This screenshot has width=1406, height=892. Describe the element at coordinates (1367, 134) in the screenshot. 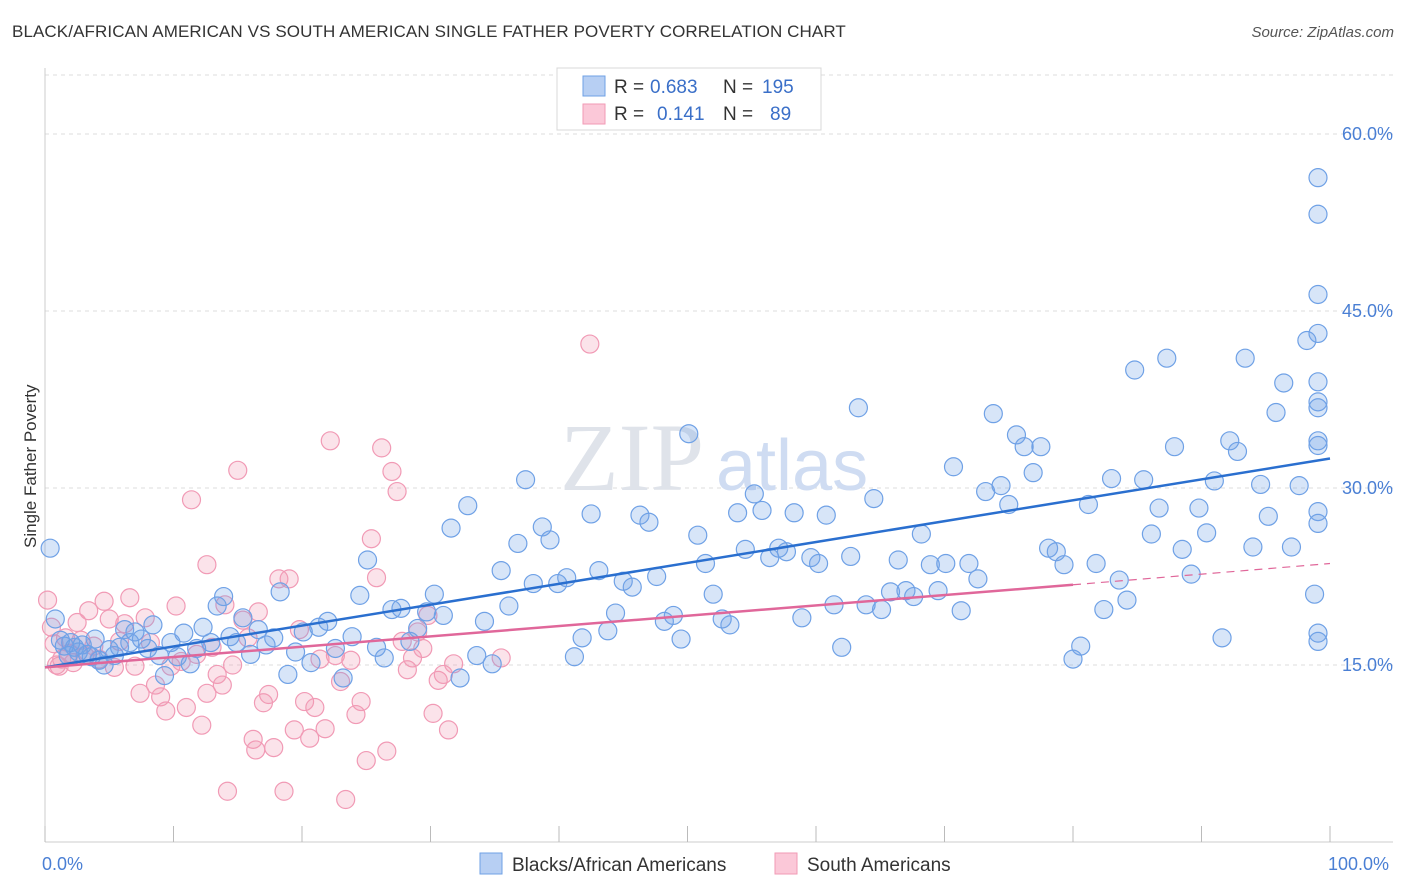

I see `y-tick-label: 60.0%` at that location.